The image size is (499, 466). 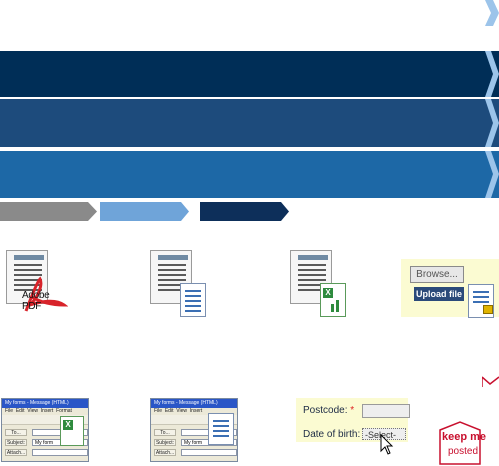 What do you see at coordinates (249, 123) in the screenshot?
I see `nav-bar-mid` at bounding box center [249, 123].